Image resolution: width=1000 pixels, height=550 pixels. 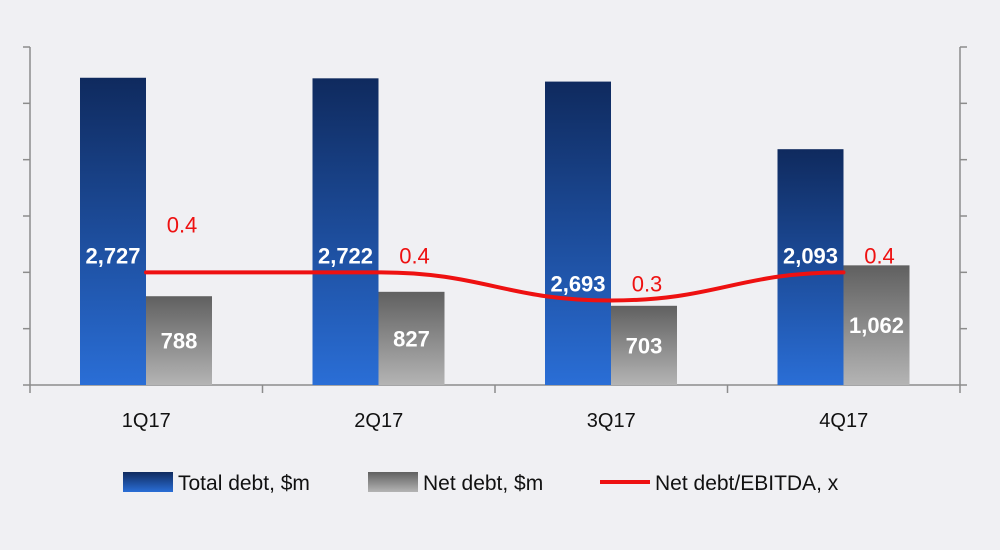 What do you see at coordinates (843, 421) in the screenshot?
I see `category-label: 4Q17` at bounding box center [843, 421].